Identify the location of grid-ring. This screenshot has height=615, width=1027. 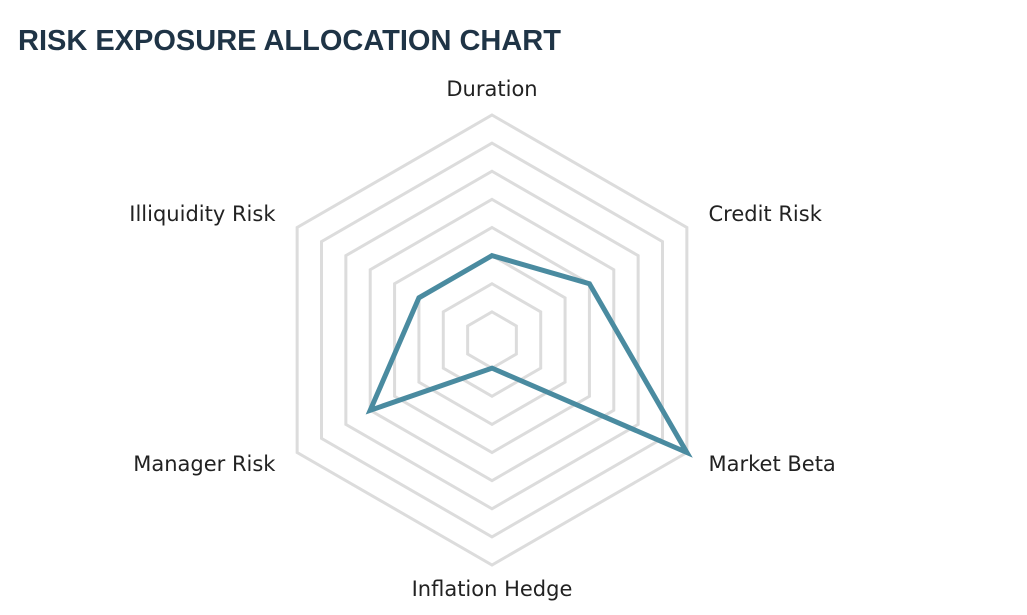
(492, 340).